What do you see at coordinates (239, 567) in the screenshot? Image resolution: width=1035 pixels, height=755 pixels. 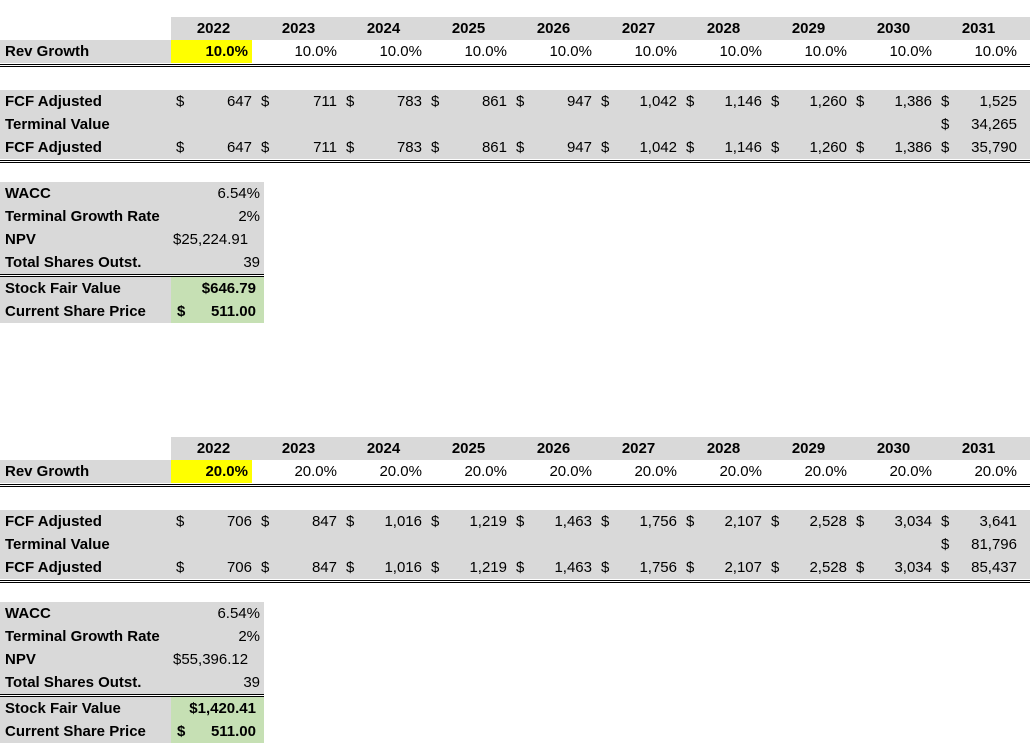 I see `fcf-adjusted-total-row-cell: 706` at bounding box center [239, 567].